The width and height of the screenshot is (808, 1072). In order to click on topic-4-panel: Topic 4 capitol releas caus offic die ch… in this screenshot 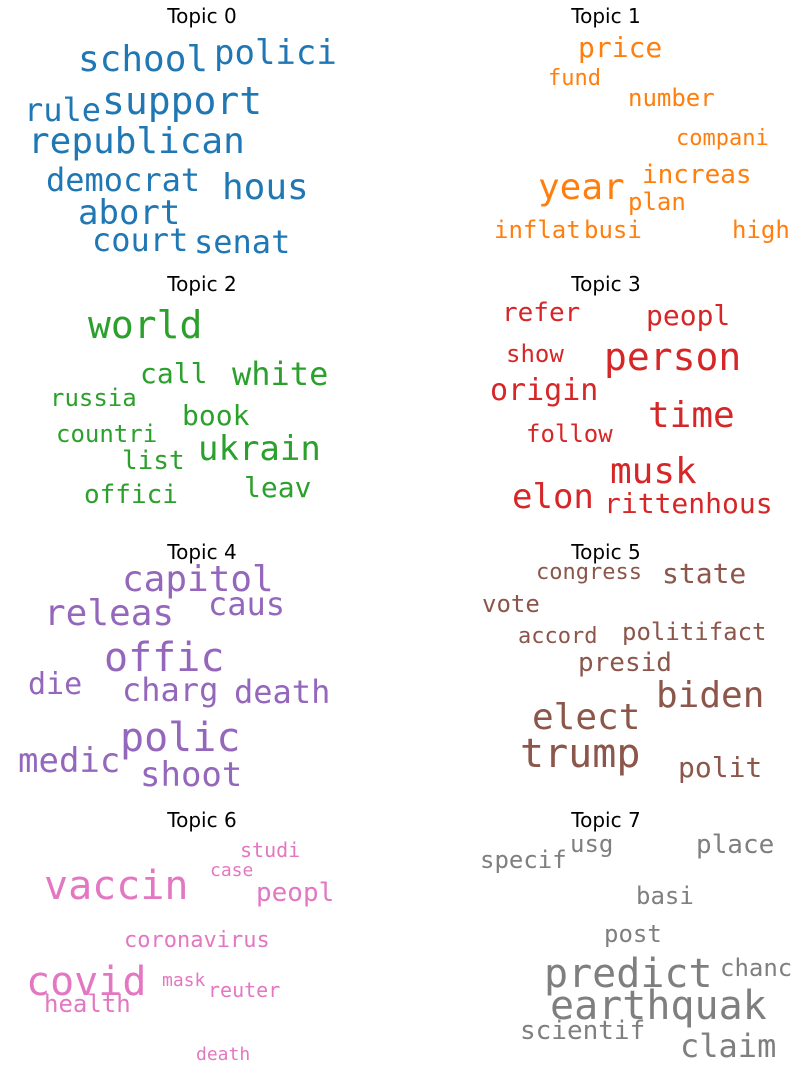, I will do `click(202, 670)`.